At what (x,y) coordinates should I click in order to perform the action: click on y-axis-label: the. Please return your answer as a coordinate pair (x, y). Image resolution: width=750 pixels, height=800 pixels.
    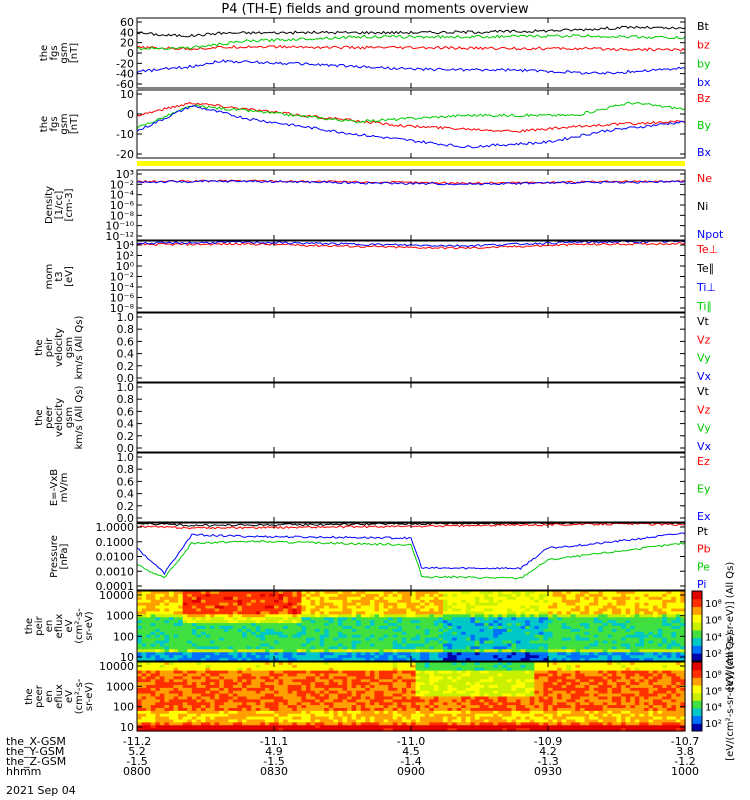
    Looking at the image, I should click on (39, 347).